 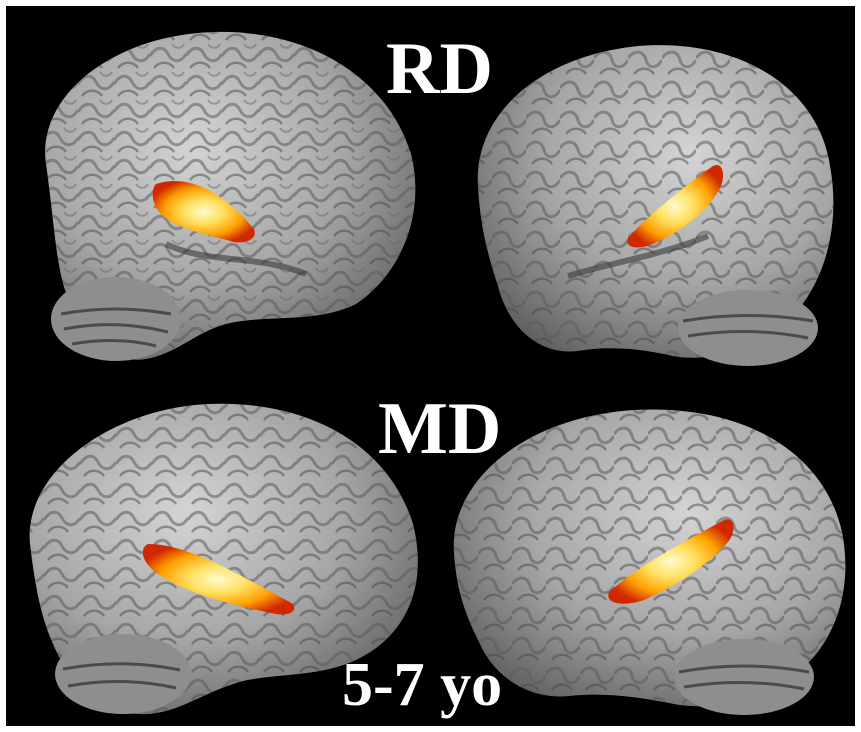 I want to click on group-label-rd: RD, so click(x=439, y=69).